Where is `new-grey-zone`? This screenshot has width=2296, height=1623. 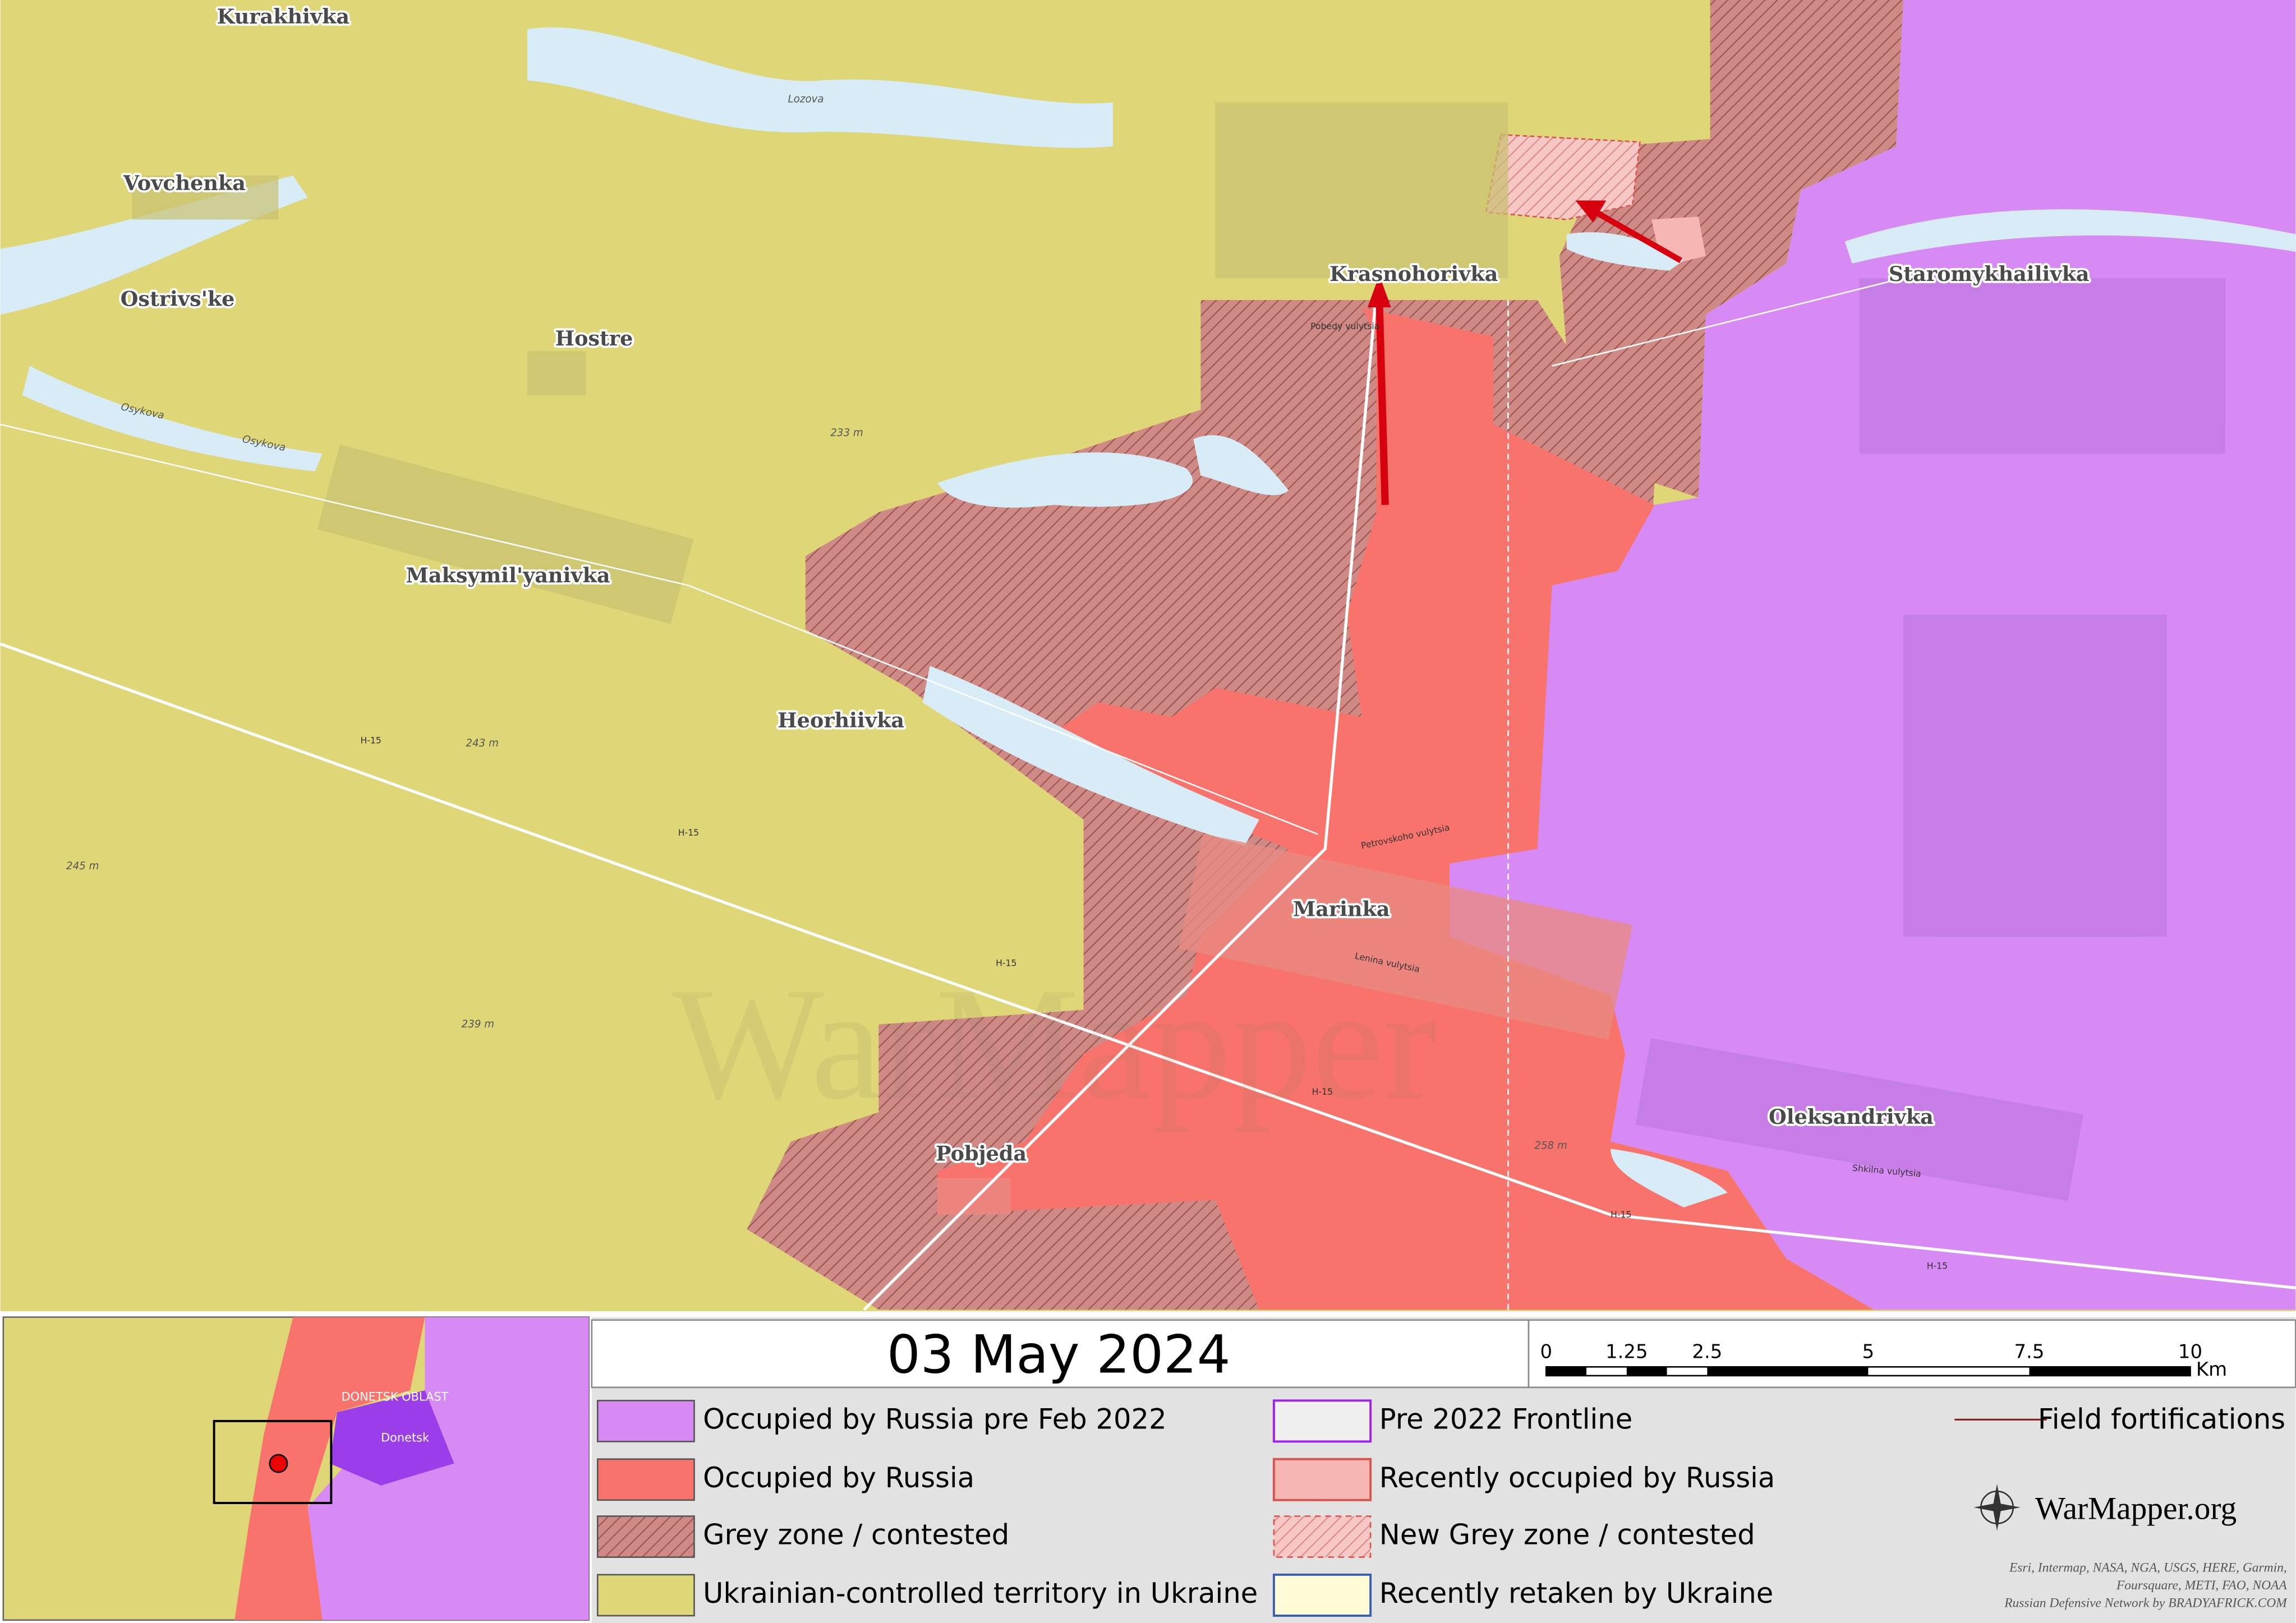 new-grey-zone is located at coordinates (1563, 176).